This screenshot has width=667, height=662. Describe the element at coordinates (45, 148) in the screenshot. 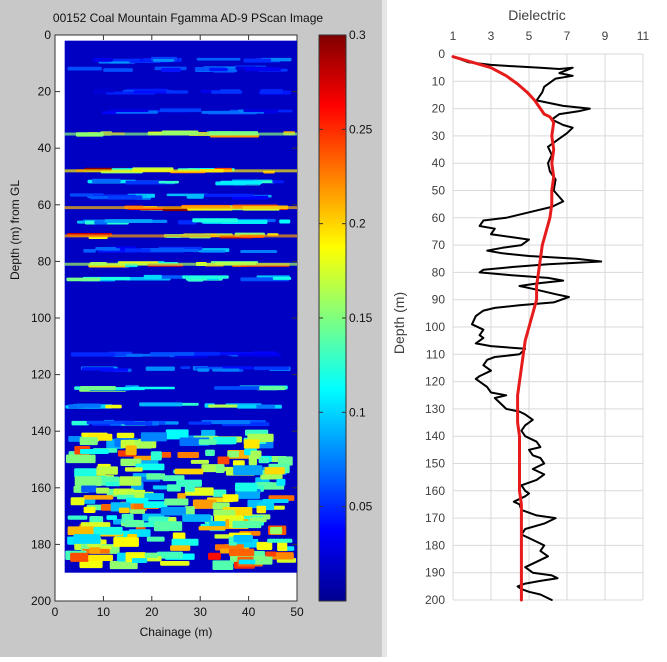

I see `pscan-y-tick-label: 40` at that location.